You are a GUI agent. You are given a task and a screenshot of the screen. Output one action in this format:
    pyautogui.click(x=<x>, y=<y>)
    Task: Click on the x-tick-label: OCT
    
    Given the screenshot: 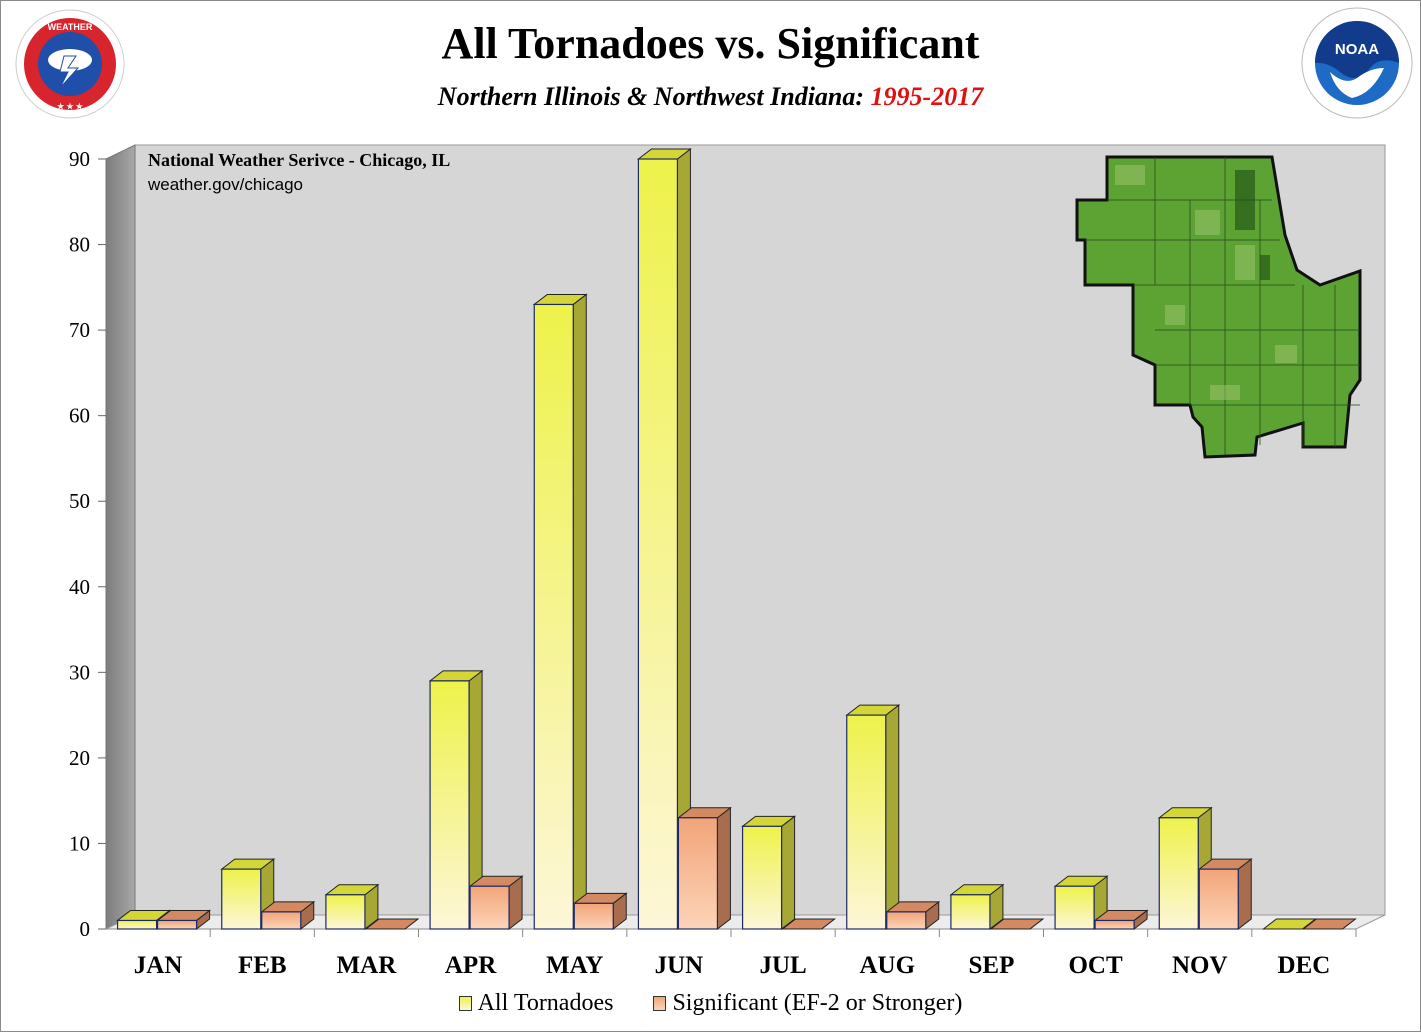 What is the action you would take?
    pyautogui.click(x=1095, y=965)
    